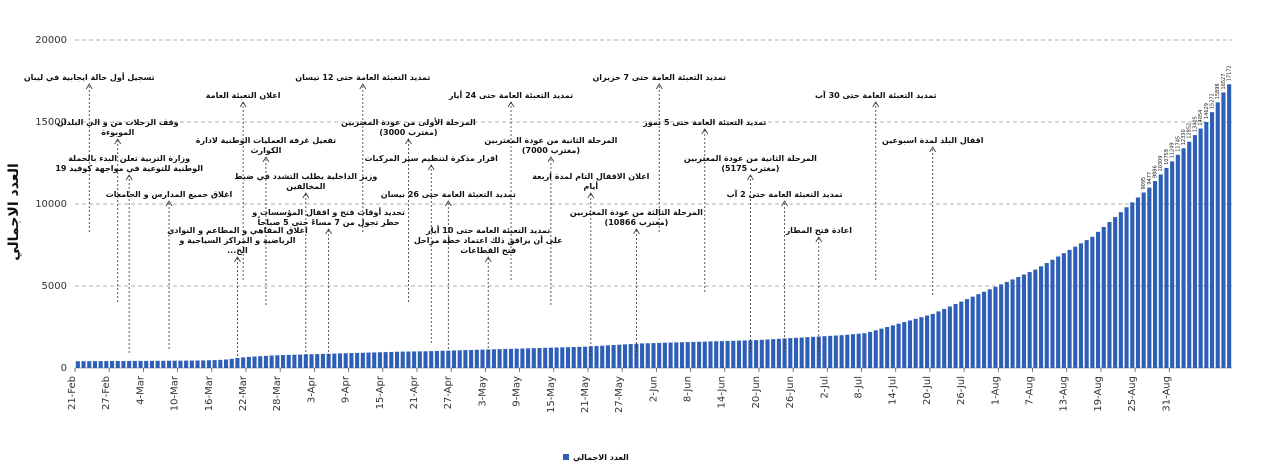 This screenshot has width=1261, height=465. I want to click on x-tick-label: 27-May, so click(619, 394).